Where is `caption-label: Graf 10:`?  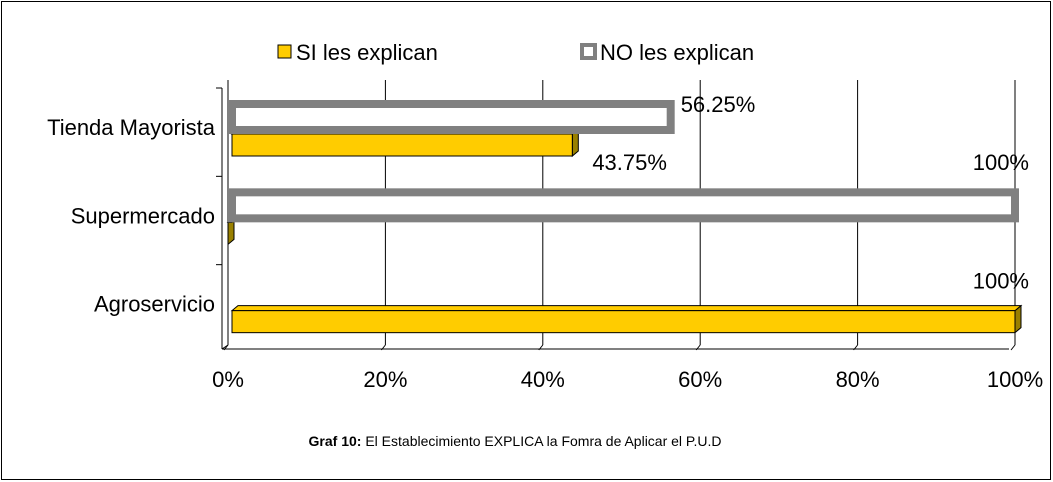
caption-label: Graf 10: is located at coordinates (335, 441).